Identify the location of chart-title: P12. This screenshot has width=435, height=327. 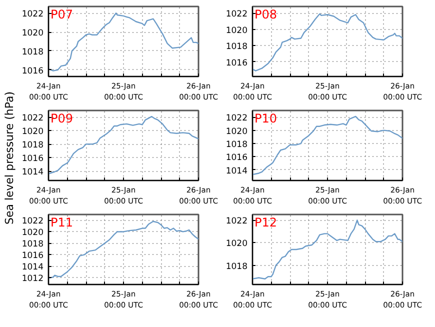
(266, 223).